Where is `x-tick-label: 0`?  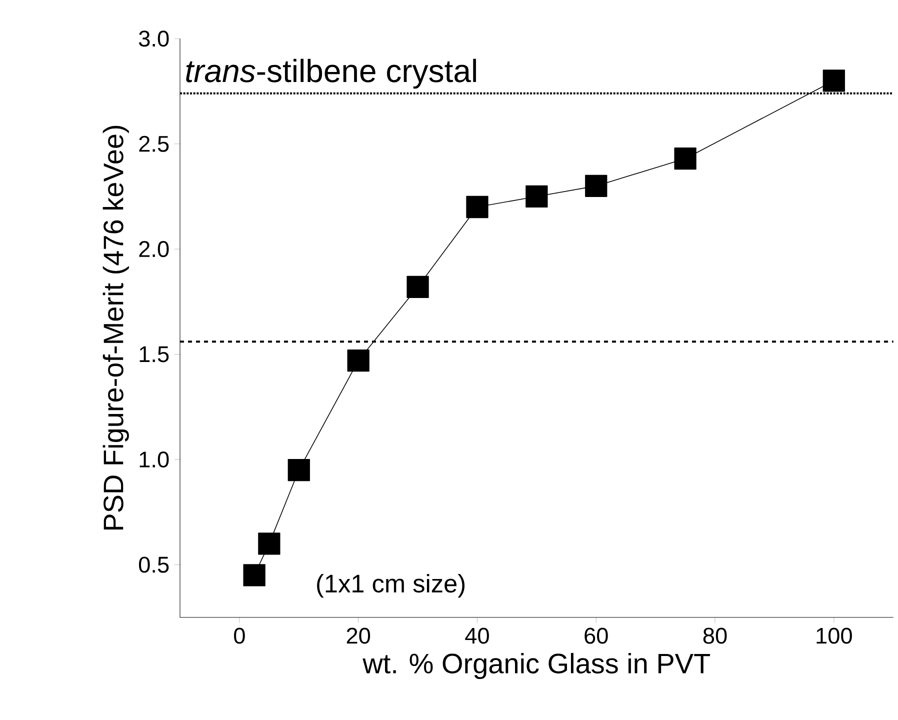 x-tick-label: 0 is located at coordinates (239, 636).